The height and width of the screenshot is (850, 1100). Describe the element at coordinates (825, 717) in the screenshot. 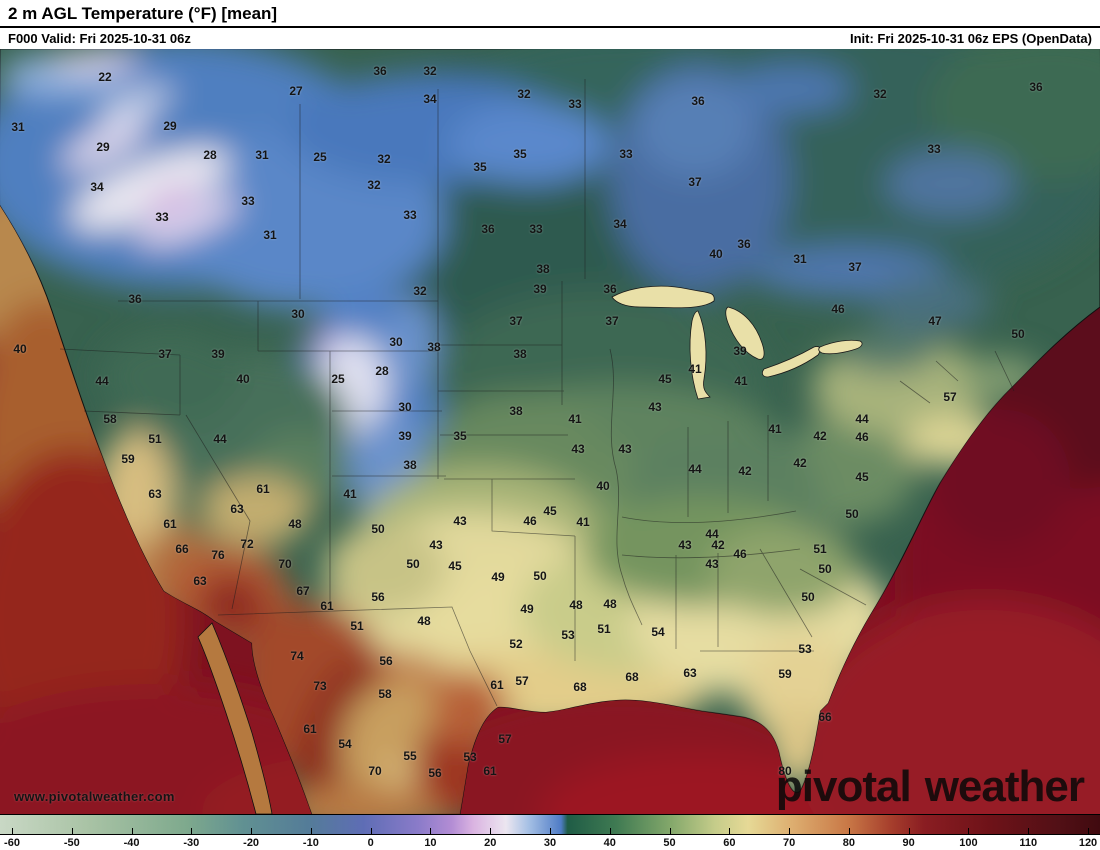

I see `temp-label: 66` at that location.